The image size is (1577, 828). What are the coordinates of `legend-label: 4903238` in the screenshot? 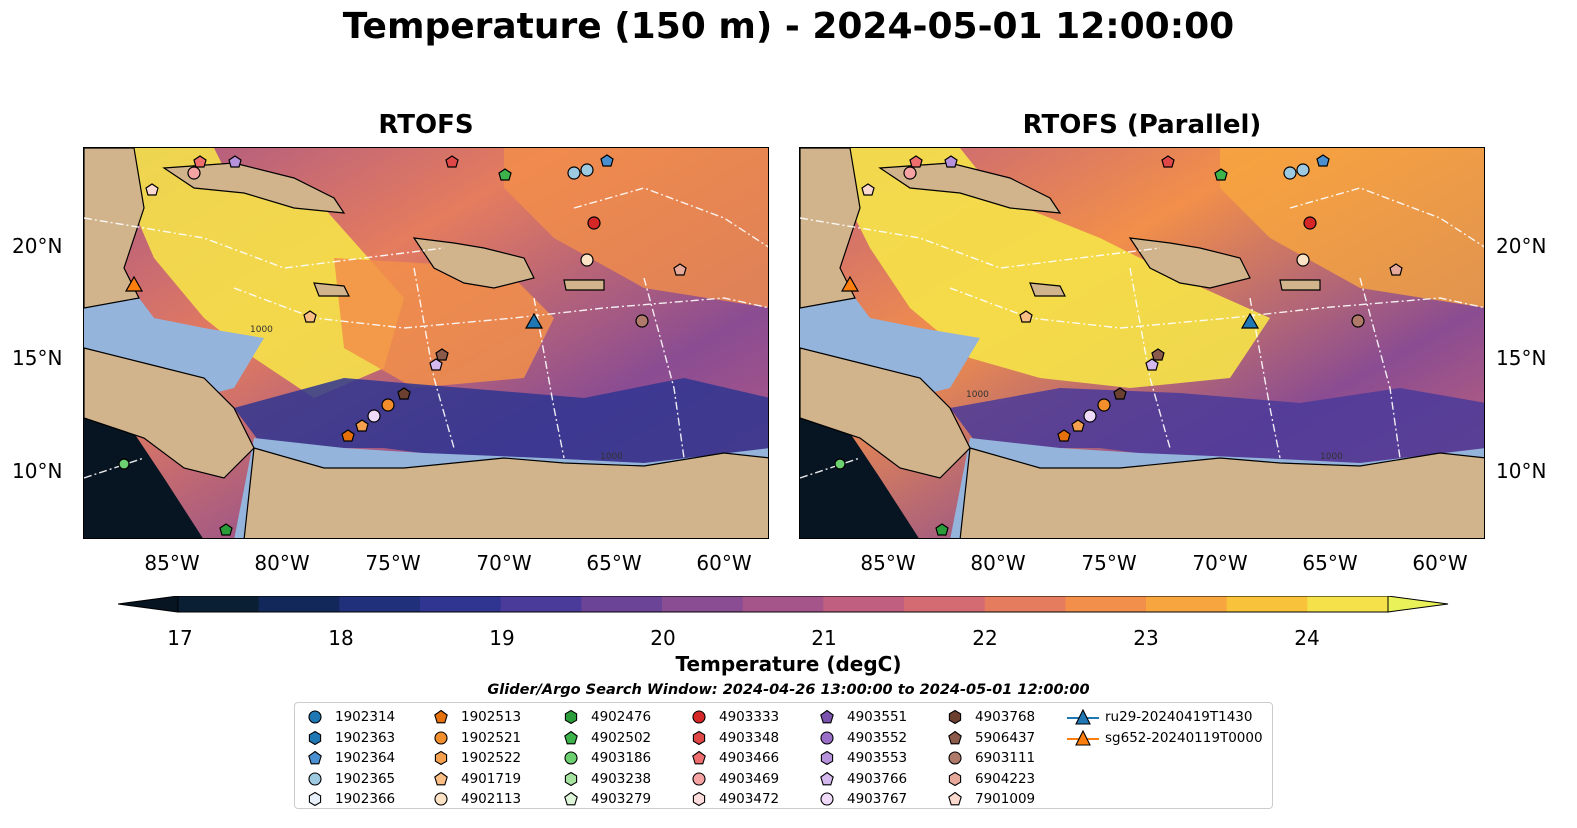 It's located at (621, 778).